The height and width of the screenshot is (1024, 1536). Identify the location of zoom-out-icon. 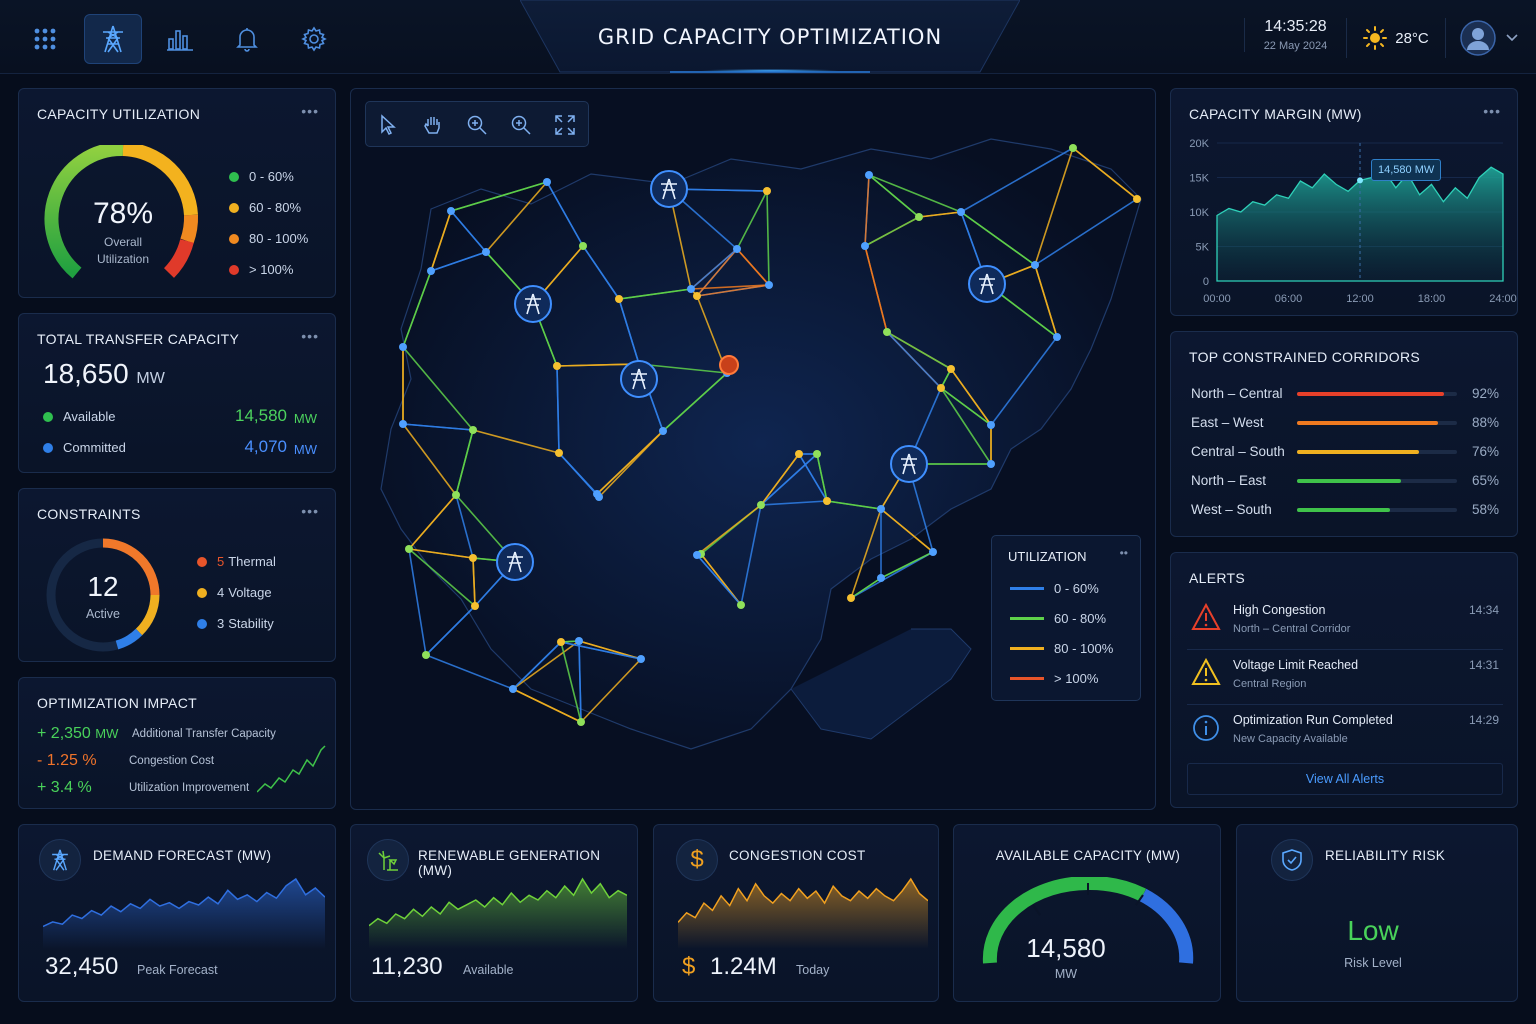
(521, 125).